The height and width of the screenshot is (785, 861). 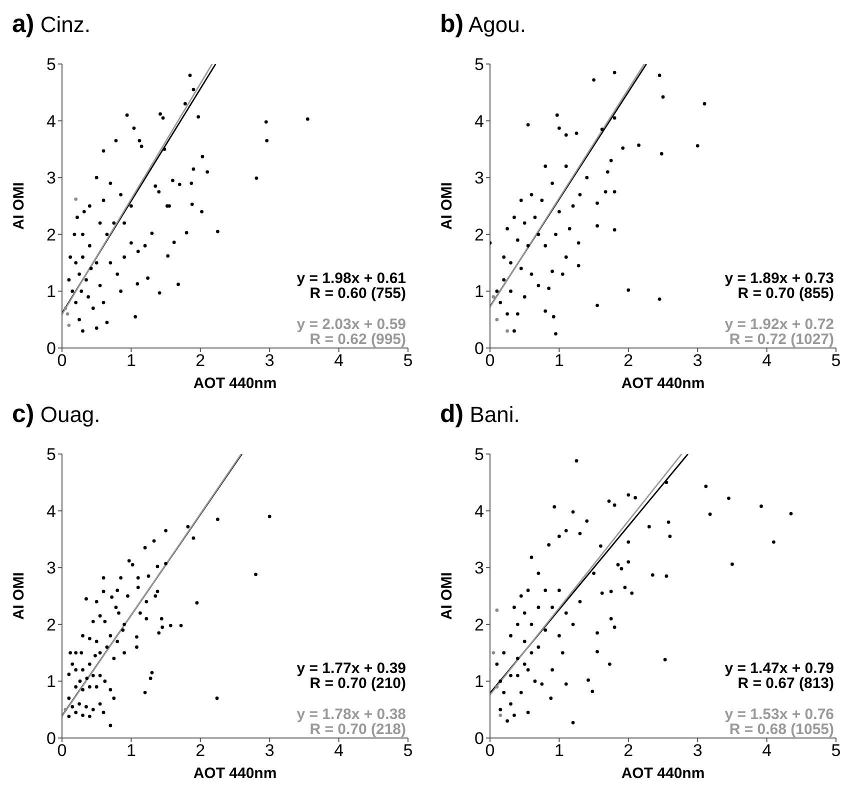 I want to click on annotation: R = 0.68 (1055), so click(x=781, y=729).